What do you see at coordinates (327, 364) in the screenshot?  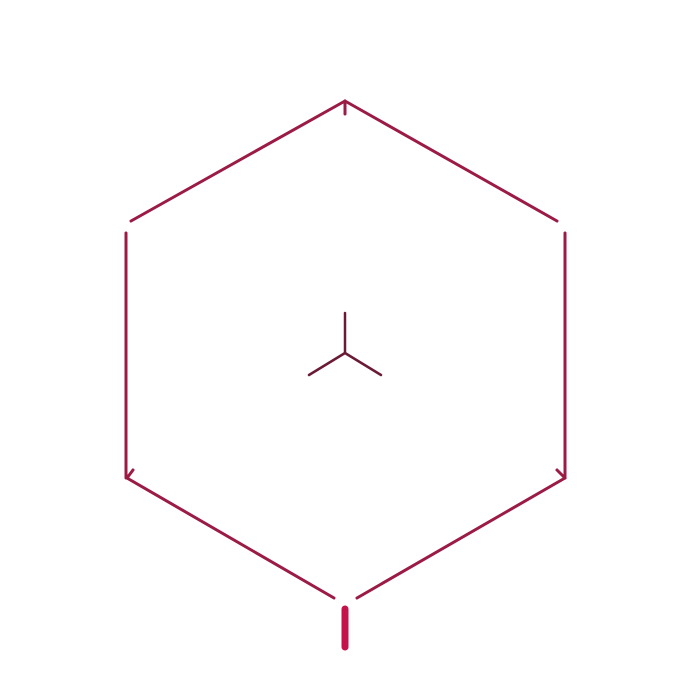 I see `tripod-arm-left` at bounding box center [327, 364].